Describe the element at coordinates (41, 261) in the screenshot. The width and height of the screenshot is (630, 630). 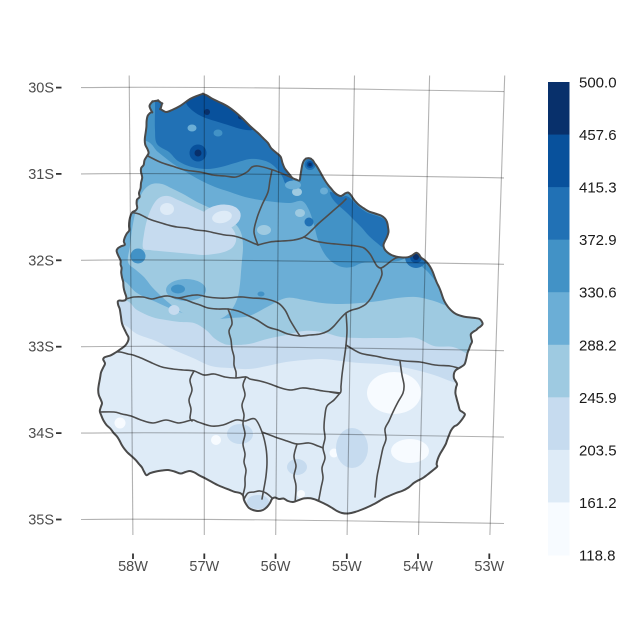
I see `svg-text: 32S` at that location.